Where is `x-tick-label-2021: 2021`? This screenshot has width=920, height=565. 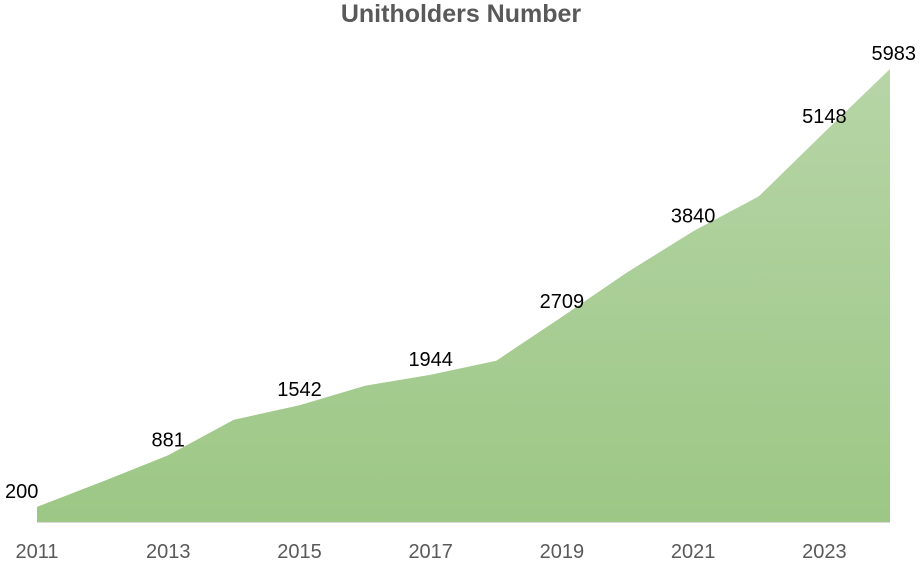
x-tick-label-2021: 2021 is located at coordinates (693, 552).